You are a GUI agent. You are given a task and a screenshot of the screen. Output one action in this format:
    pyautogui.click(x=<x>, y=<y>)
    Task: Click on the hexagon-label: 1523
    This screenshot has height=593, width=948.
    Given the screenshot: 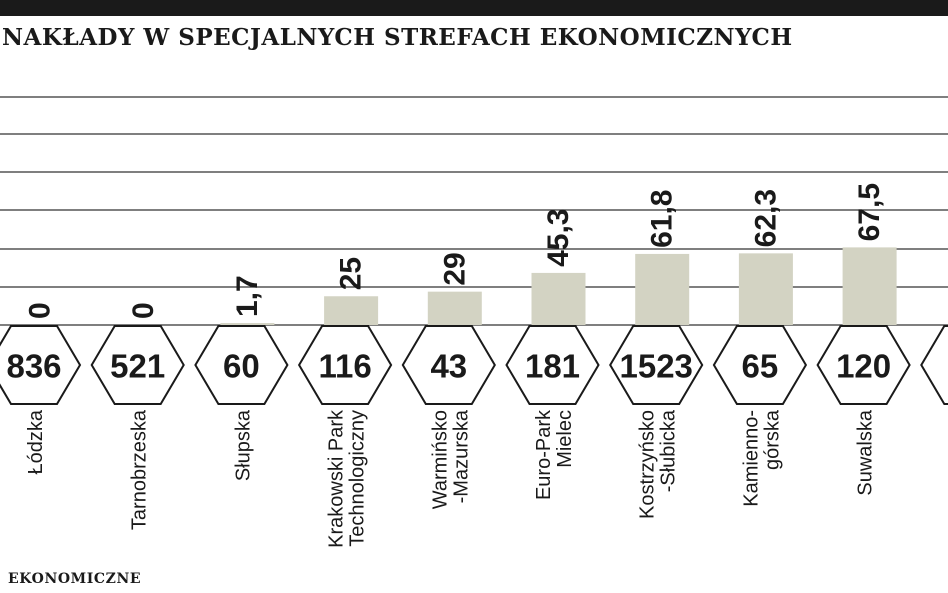 What is the action you would take?
    pyautogui.click(x=655, y=366)
    